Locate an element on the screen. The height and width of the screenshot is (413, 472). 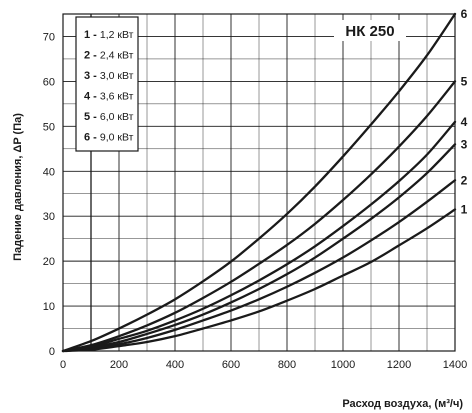
curve-label-2: 2 is located at coordinates (464, 180).